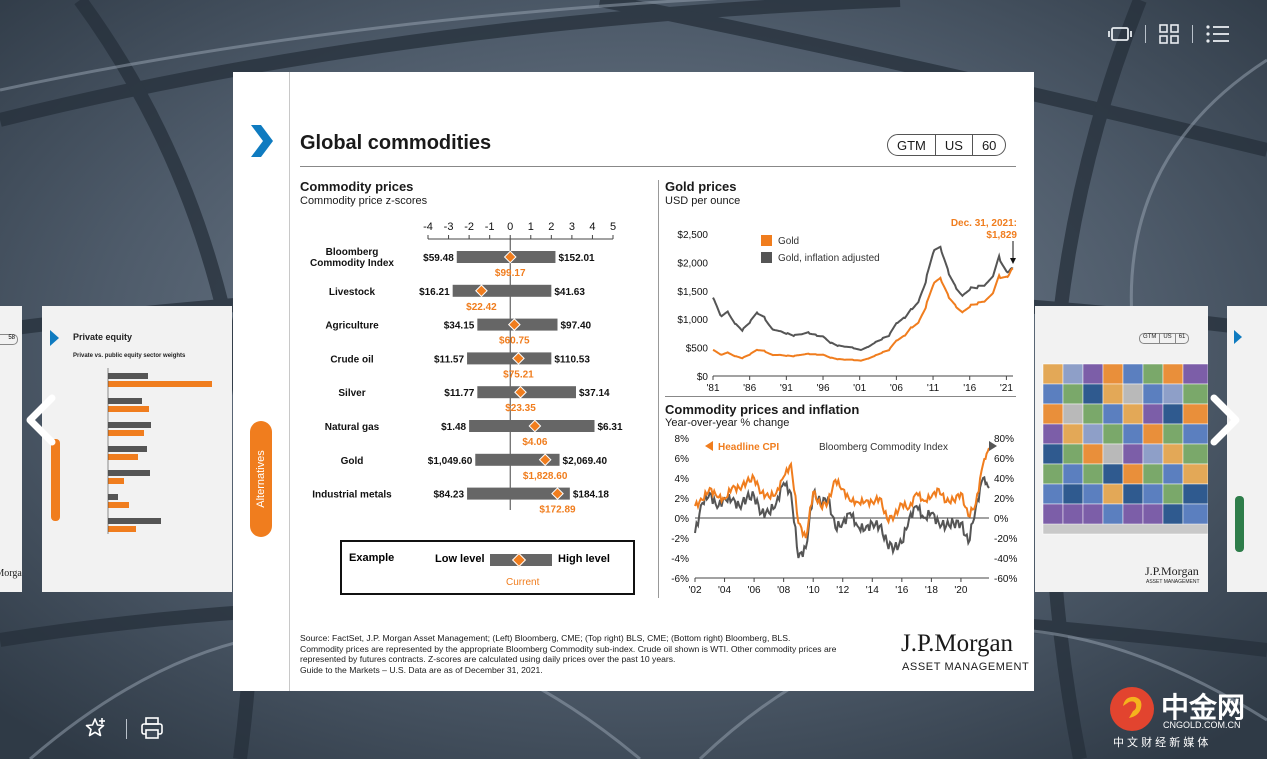  I want to click on page-number-badge: 58, so click(9, 339).